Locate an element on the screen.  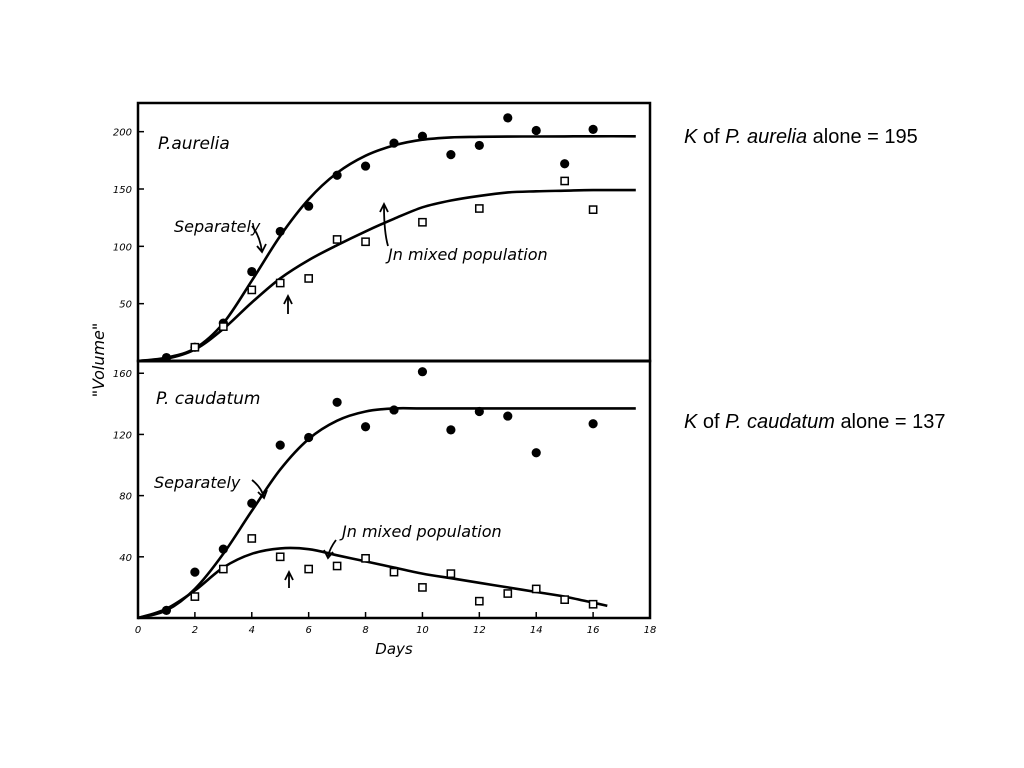
bot-y-tick-label: 120 is located at coordinates (122, 435).